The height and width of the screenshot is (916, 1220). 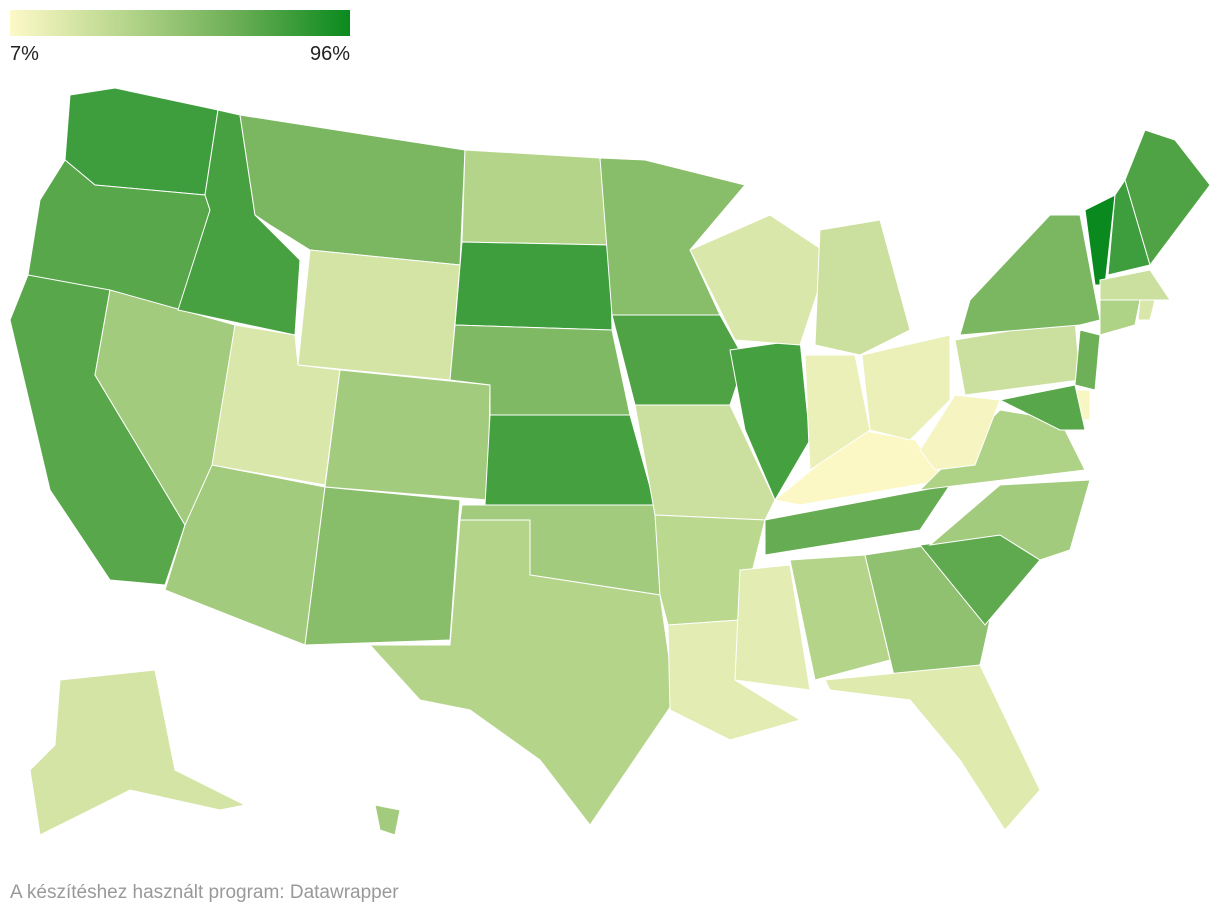 I want to click on legend-max: 96%, so click(x=330, y=54).